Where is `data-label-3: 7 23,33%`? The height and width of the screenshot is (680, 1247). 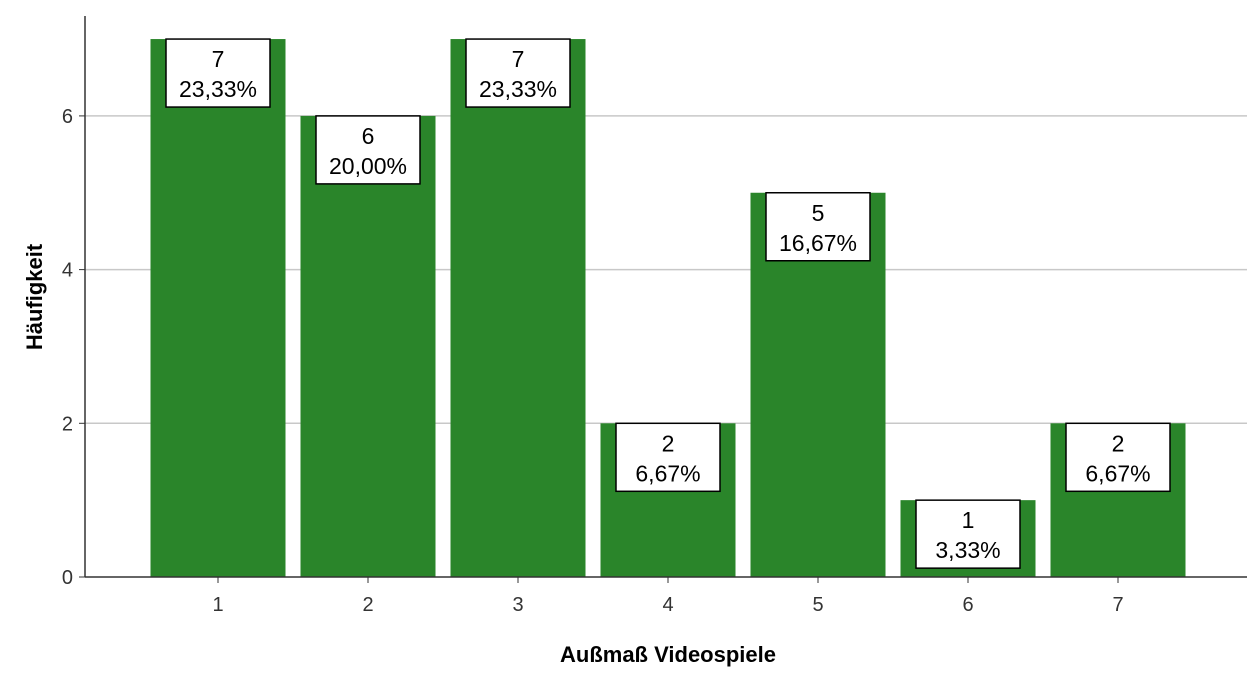 data-label-3: 7 23,33% is located at coordinates (518, 73).